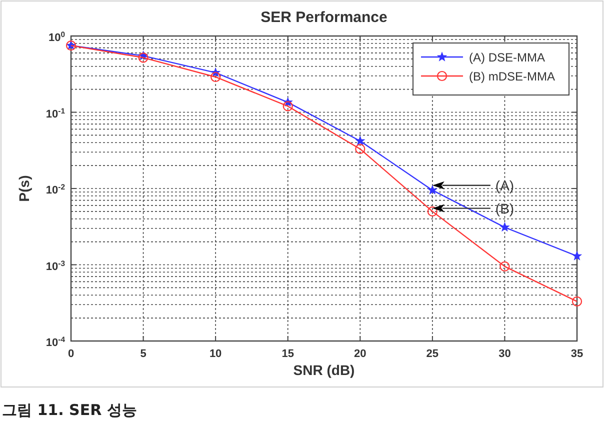 This screenshot has height=429, width=605. Describe the element at coordinates (577, 354) in the screenshot. I see `x-tick-label: 35` at that location.